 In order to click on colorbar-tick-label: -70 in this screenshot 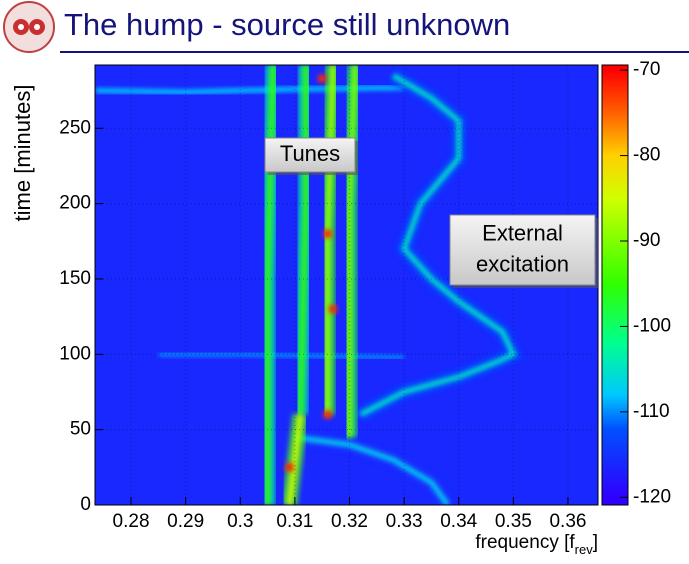, I will do `click(646, 69)`.